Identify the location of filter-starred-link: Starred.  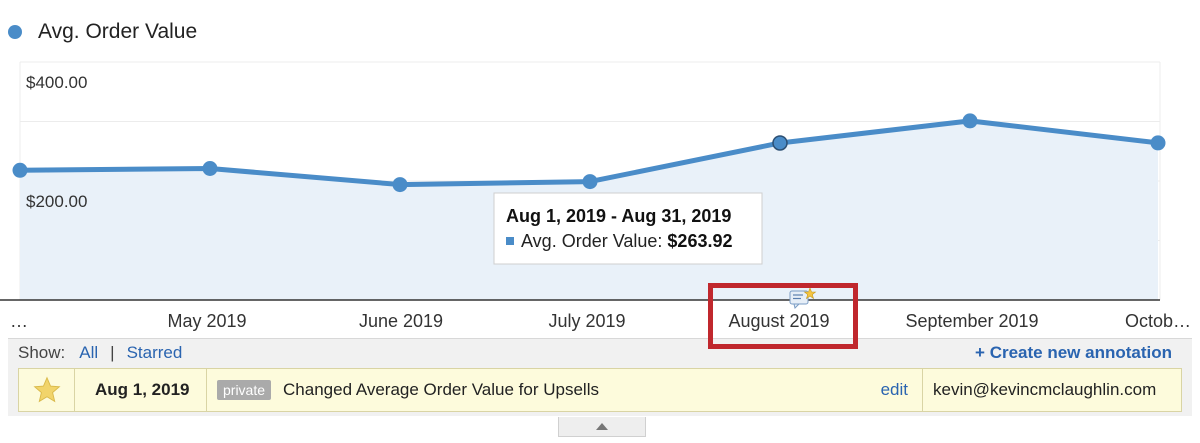
(154, 352).